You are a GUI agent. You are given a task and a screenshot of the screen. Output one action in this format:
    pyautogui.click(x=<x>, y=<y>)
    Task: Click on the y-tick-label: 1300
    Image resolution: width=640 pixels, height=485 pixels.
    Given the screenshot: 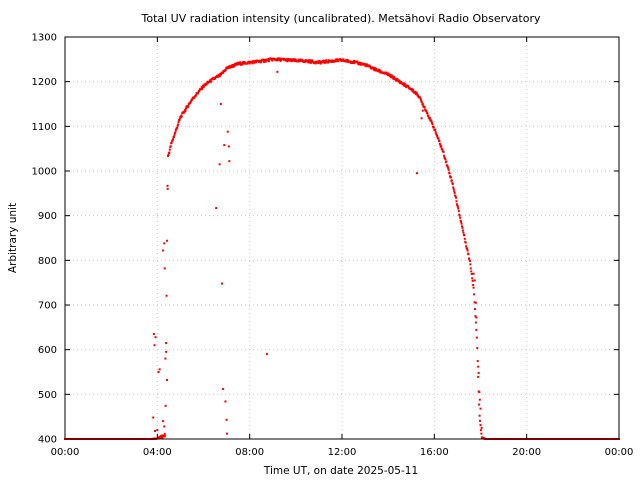 What is the action you would take?
    pyautogui.click(x=44, y=38)
    